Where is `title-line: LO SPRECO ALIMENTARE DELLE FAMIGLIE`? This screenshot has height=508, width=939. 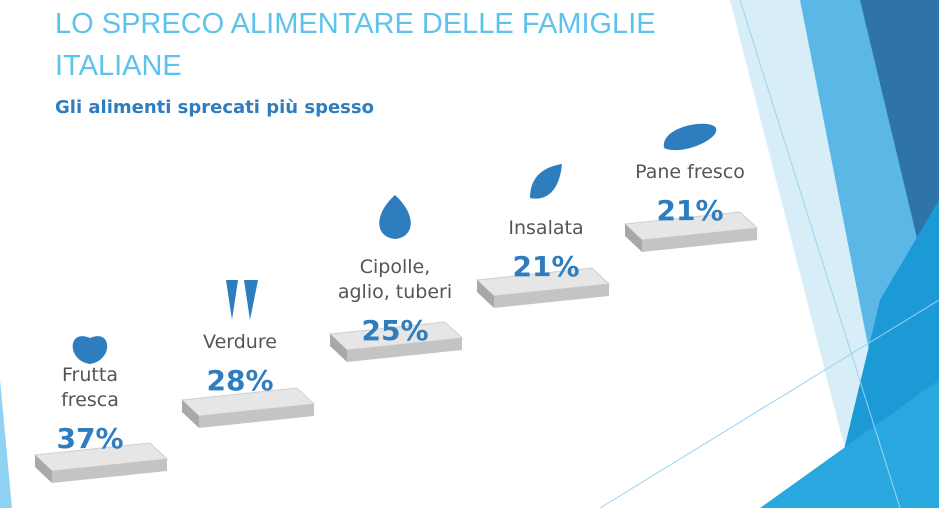 title-line: LO SPRECO ALIMENTARE DELLE FAMIGLIE is located at coordinates (355, 24).